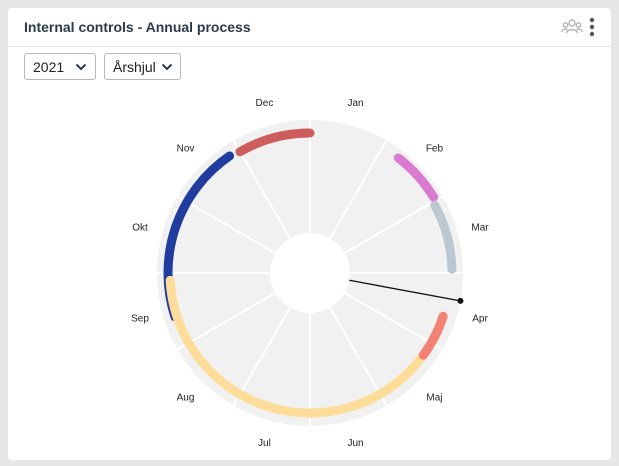  Describe the element at coordinates (355, 103) in the screenshot. I see `month-label-jan: Jan` at that location.